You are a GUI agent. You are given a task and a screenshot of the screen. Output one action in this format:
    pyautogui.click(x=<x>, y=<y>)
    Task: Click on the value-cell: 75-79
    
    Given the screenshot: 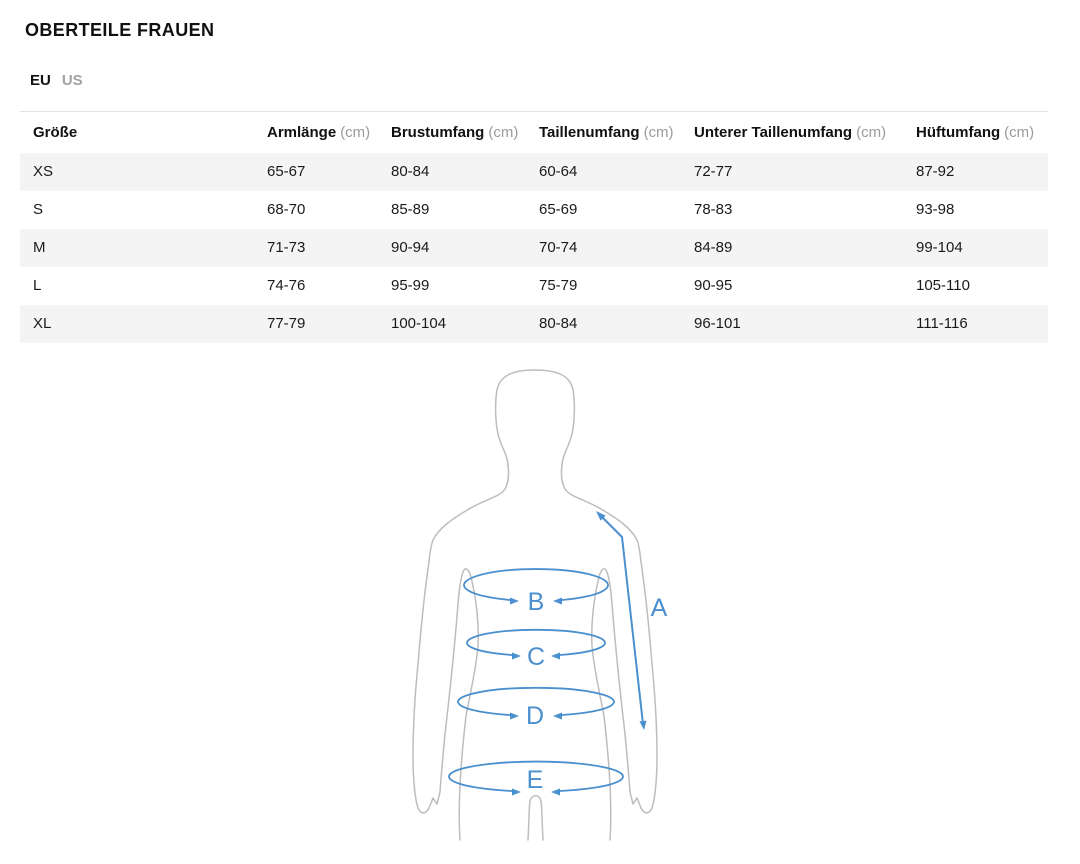 What is the action you would take?
    pyautogui.click(x=558, y=285)
    